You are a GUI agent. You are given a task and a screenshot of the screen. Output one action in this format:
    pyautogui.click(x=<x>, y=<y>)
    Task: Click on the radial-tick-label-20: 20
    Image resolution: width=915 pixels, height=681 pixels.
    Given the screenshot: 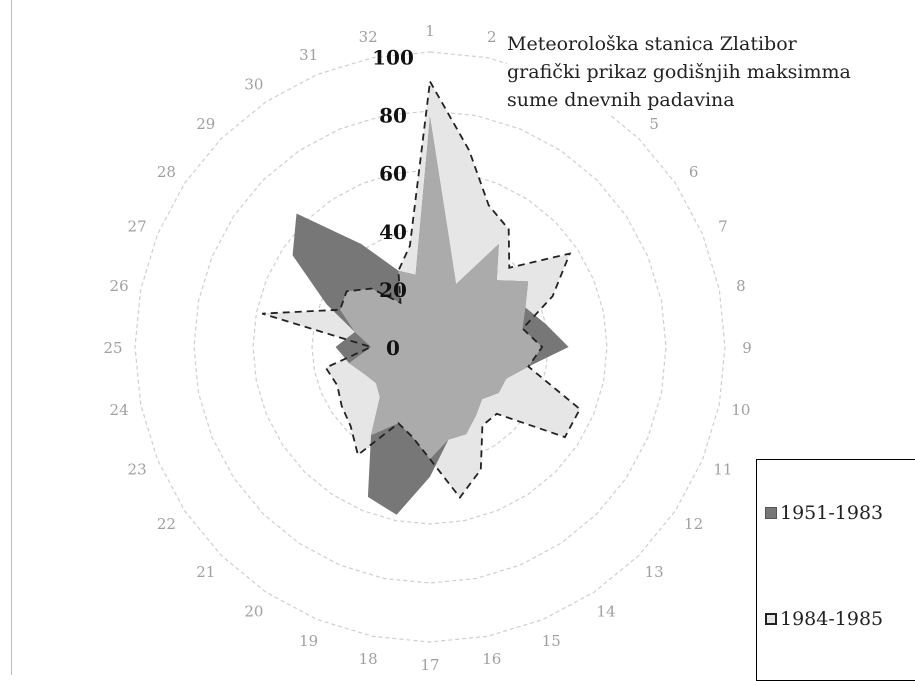 What is the action you would take?
    pyautogui.click(x=393, y=290)
    